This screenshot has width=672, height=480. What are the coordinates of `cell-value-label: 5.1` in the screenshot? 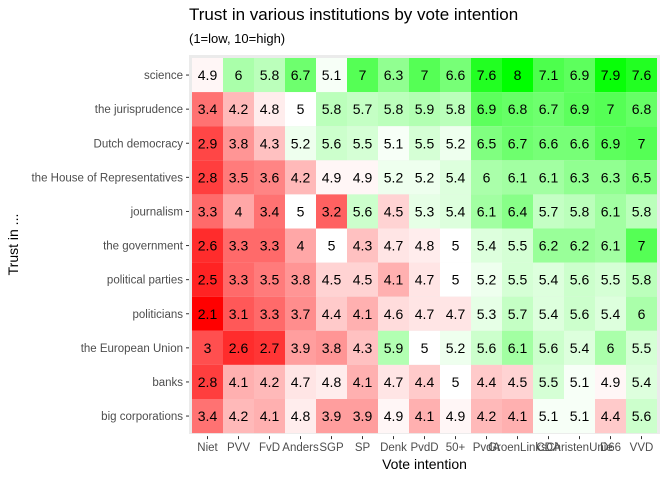 It's located at (580, 382).